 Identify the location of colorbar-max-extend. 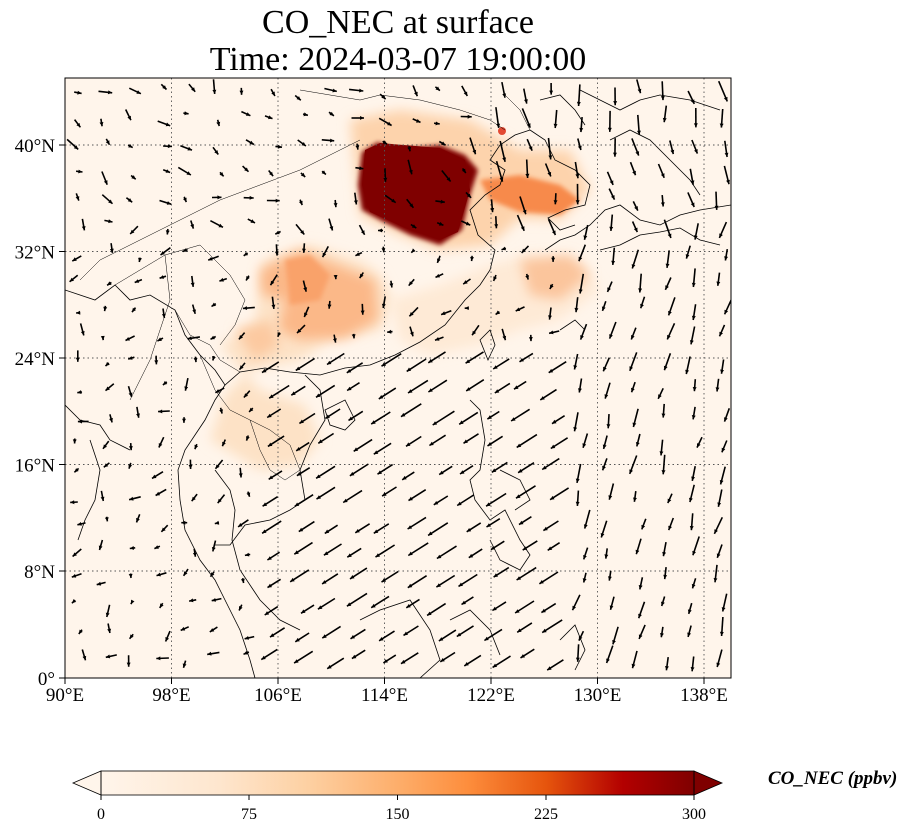
(708, 783).